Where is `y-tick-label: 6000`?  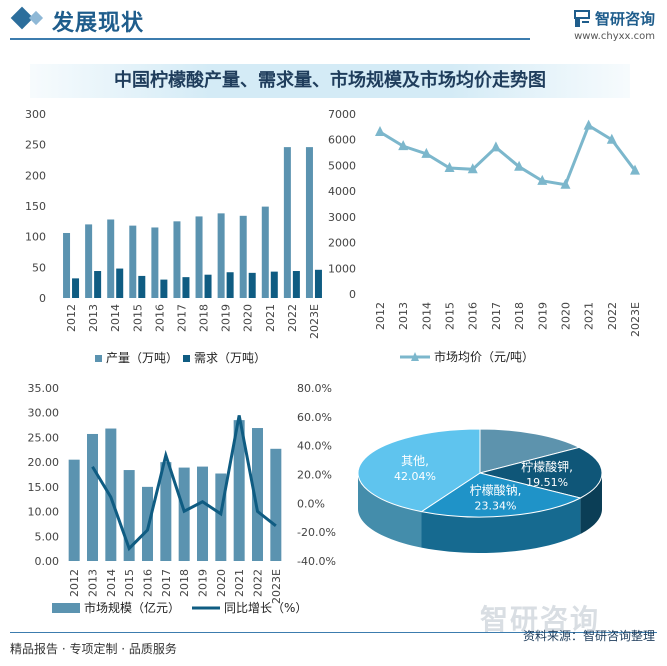
y-tick-label: 6000 is located at coordinates (342, 140).